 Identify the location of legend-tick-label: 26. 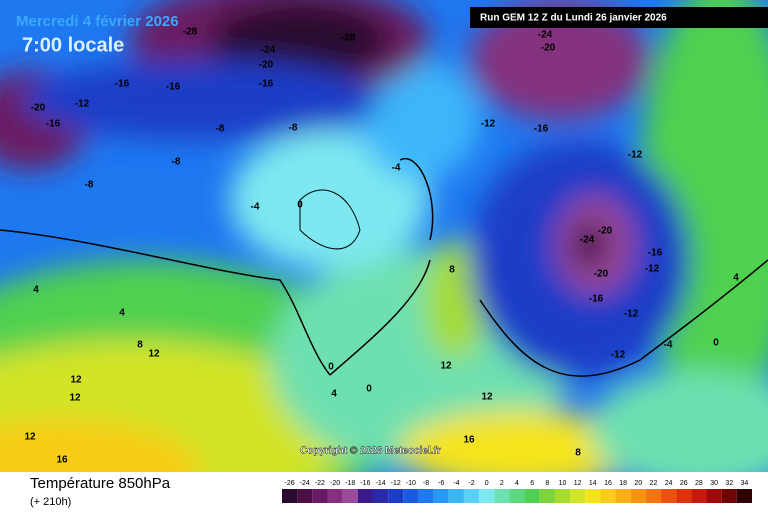
(684, 483).